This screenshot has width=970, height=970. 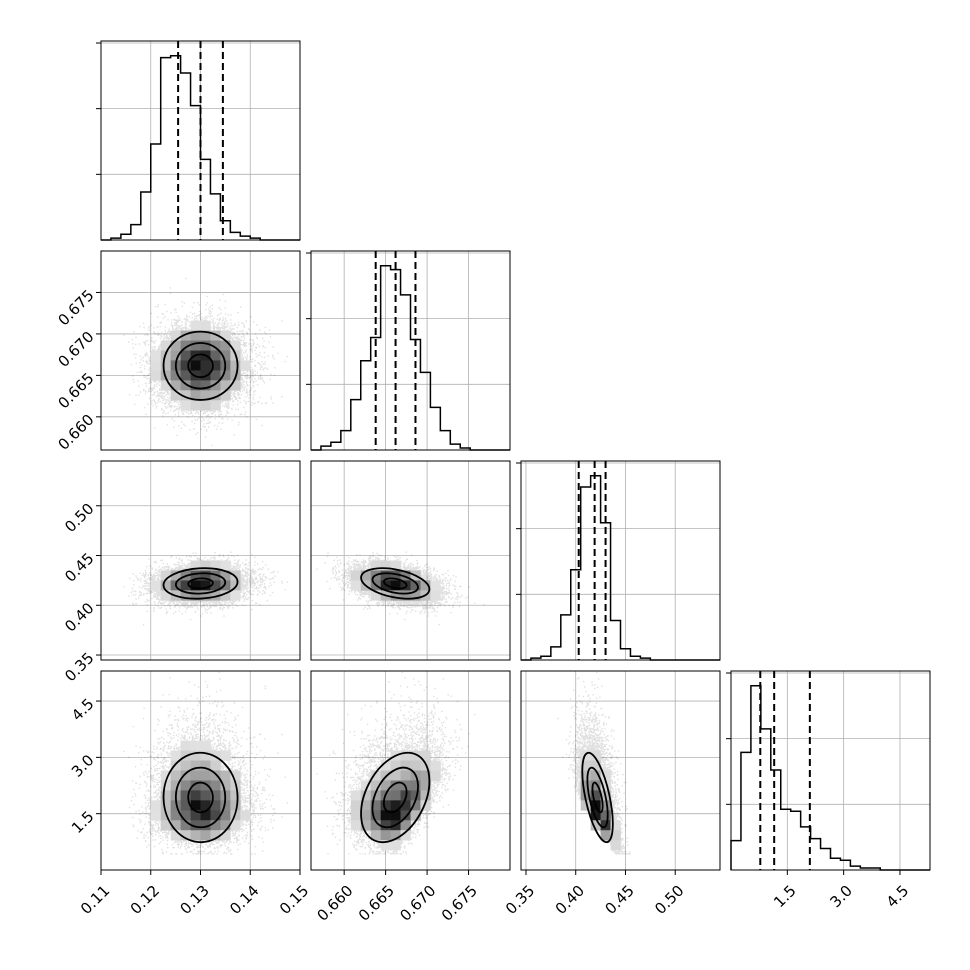 What do you see at coordinates (459, 903) in the screenshot?
I see `x-tick-label: 0.675` at bounding box center [459, 903].